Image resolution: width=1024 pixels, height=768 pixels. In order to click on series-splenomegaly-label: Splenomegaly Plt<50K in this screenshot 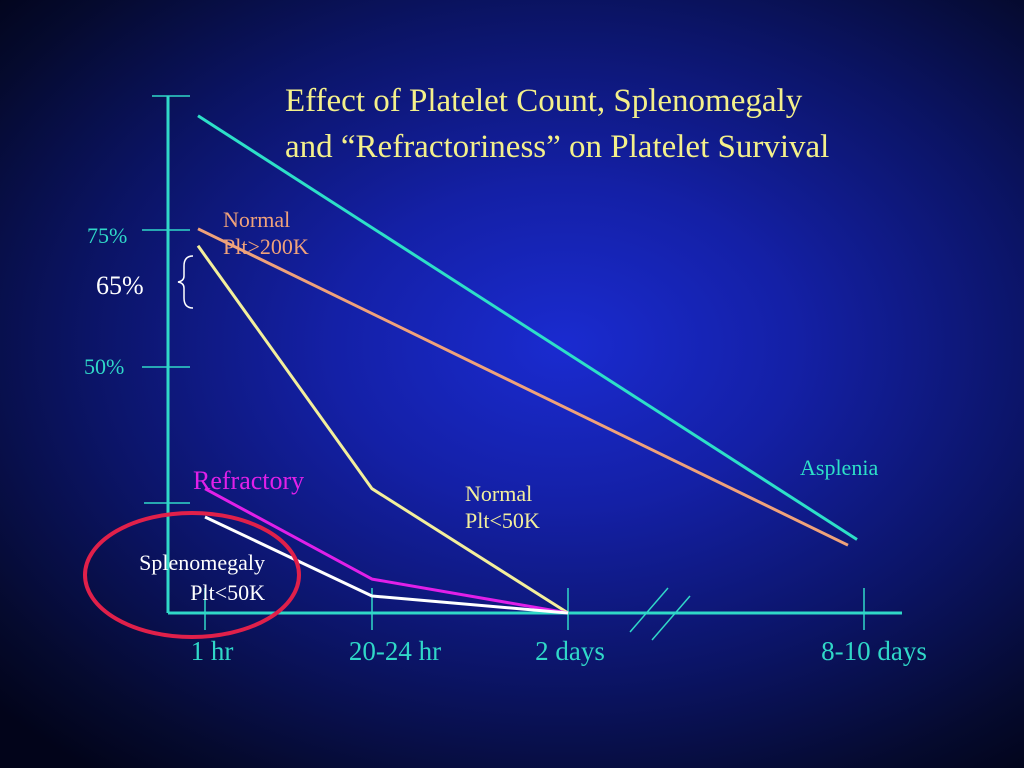, I will do `click(202, 577)`.